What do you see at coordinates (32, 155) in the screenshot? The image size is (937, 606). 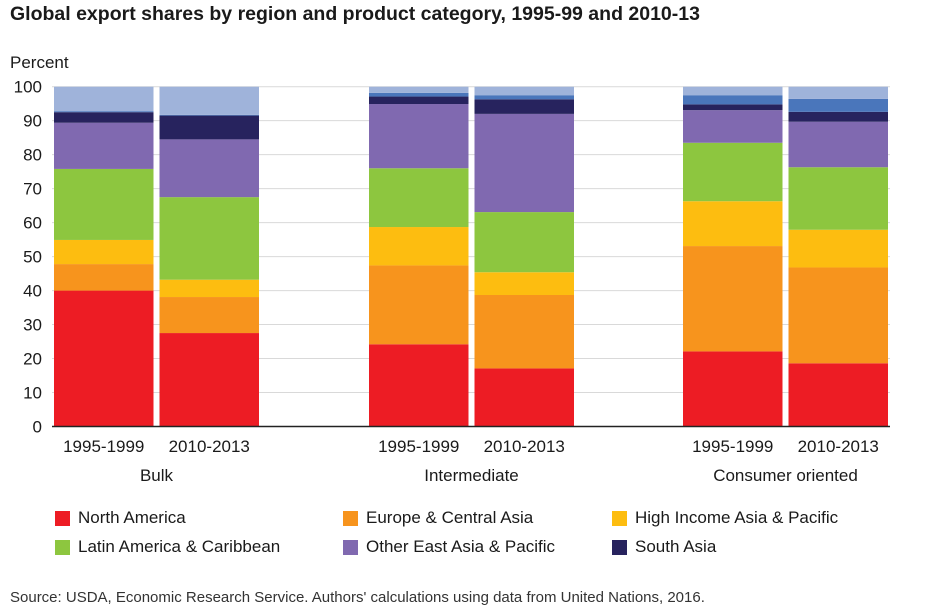 I see `y-tick-label: 80` at bounding box center [32, 155].